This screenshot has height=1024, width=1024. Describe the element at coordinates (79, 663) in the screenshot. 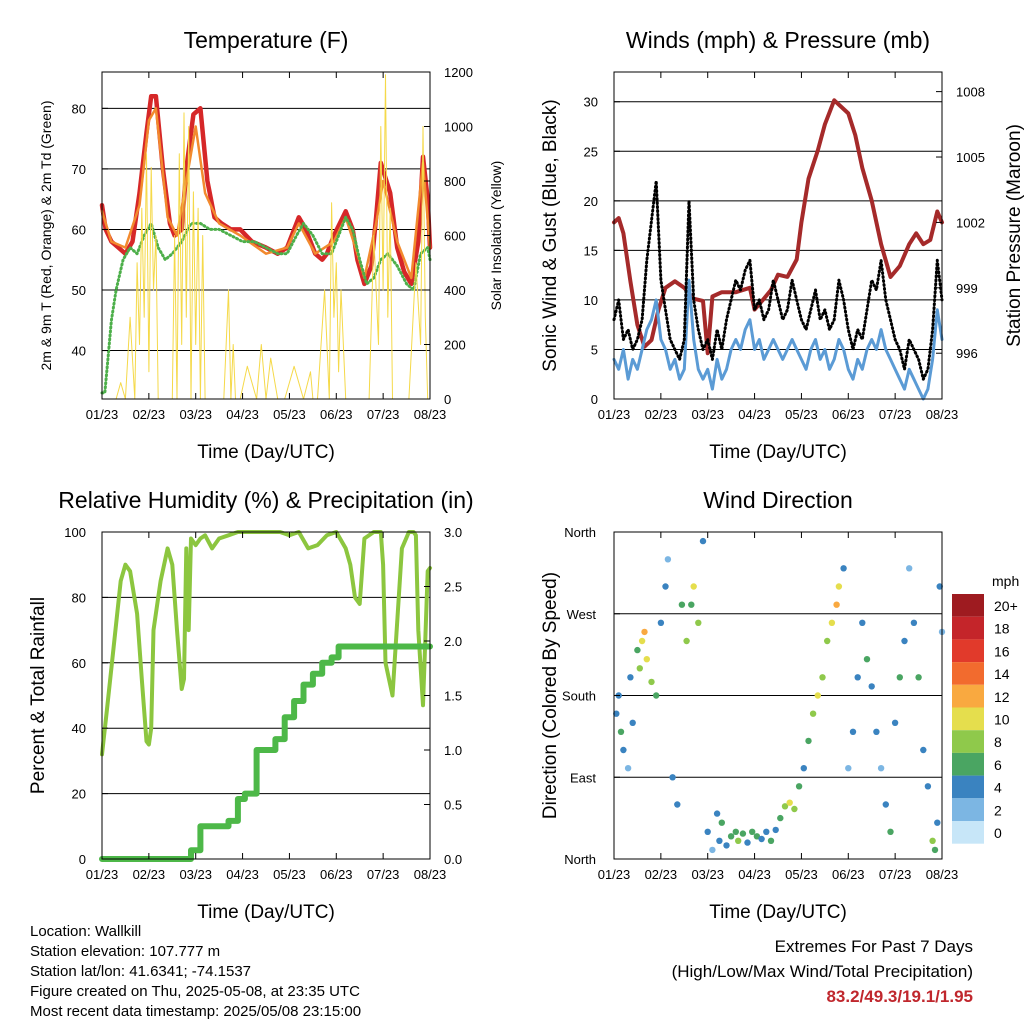

I see `y-tick-label: 60` at that location.